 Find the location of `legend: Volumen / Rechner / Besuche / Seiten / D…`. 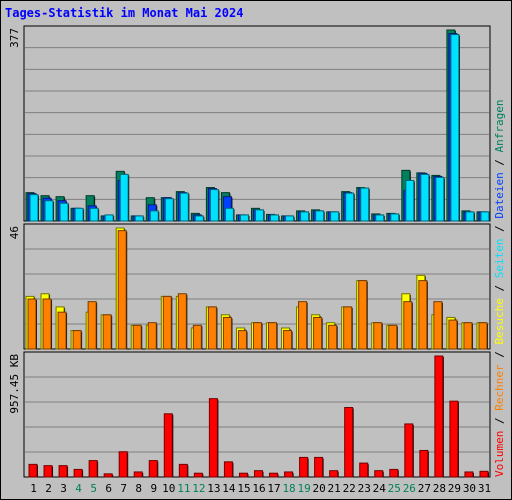

legend: Volumen / Rechner / Besuche / Seiten / D… is located at coordinates (499, 288).